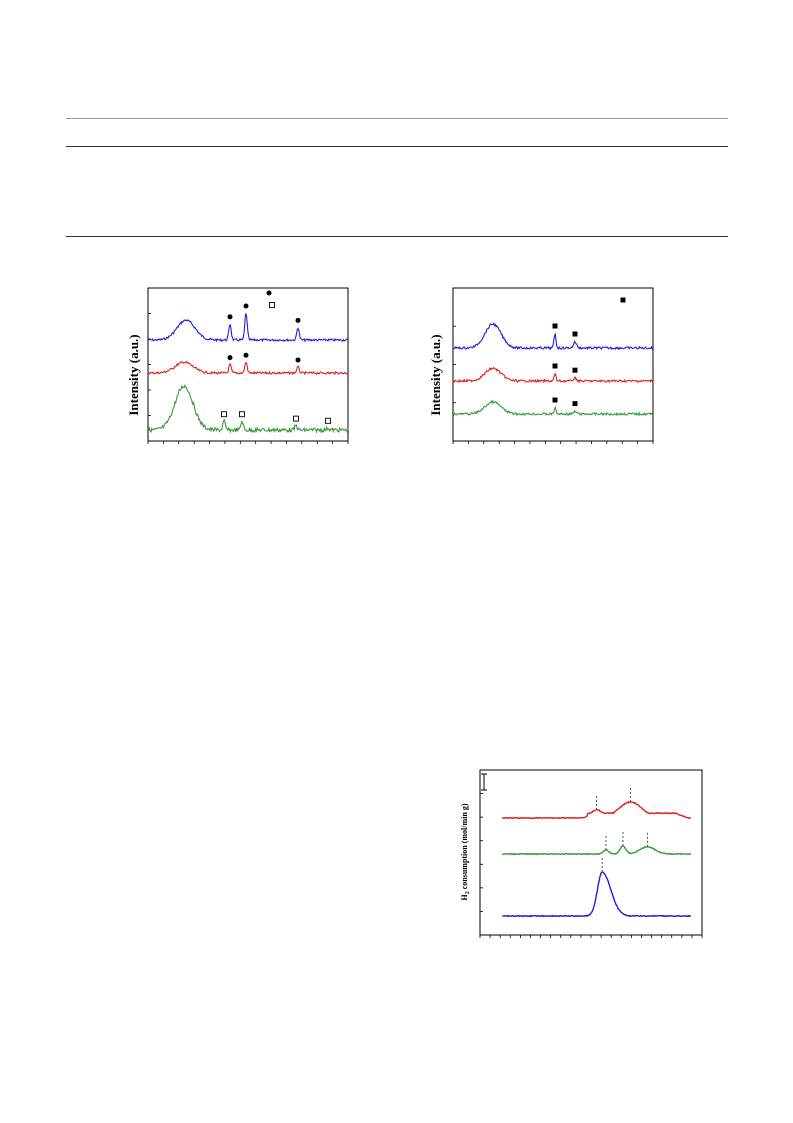  I want to click on table-top-rule, so click(397, 118).